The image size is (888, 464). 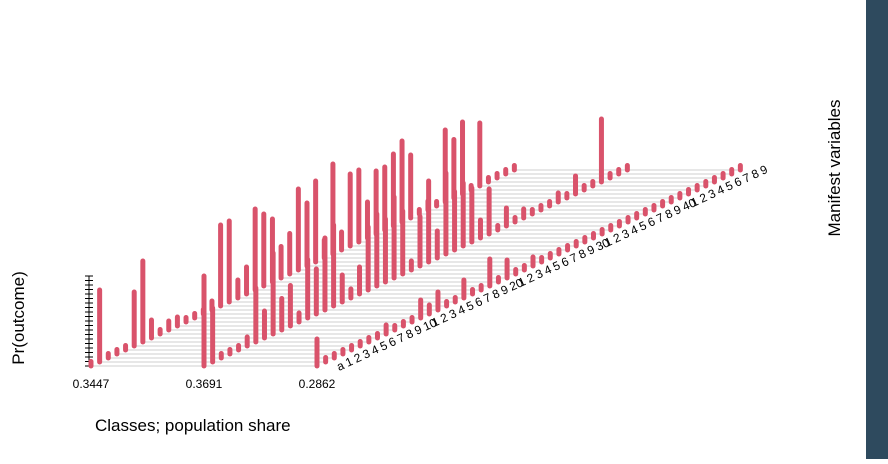 I want to click on class-tick-label: 0.3447, so click(x=91, y=384).